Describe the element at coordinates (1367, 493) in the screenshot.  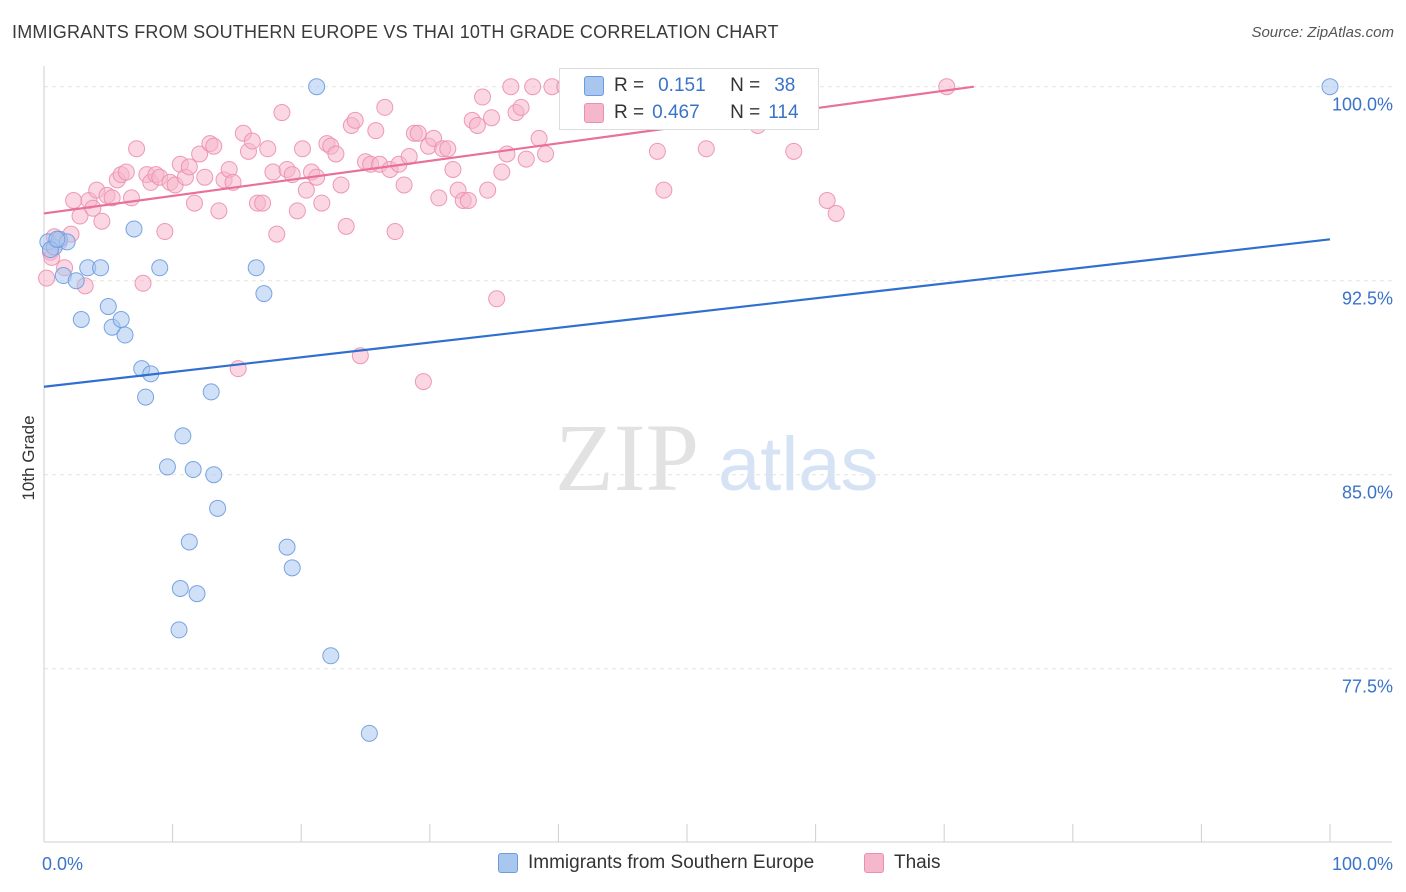
I see `y-tick-label: 85.0%` at that location.